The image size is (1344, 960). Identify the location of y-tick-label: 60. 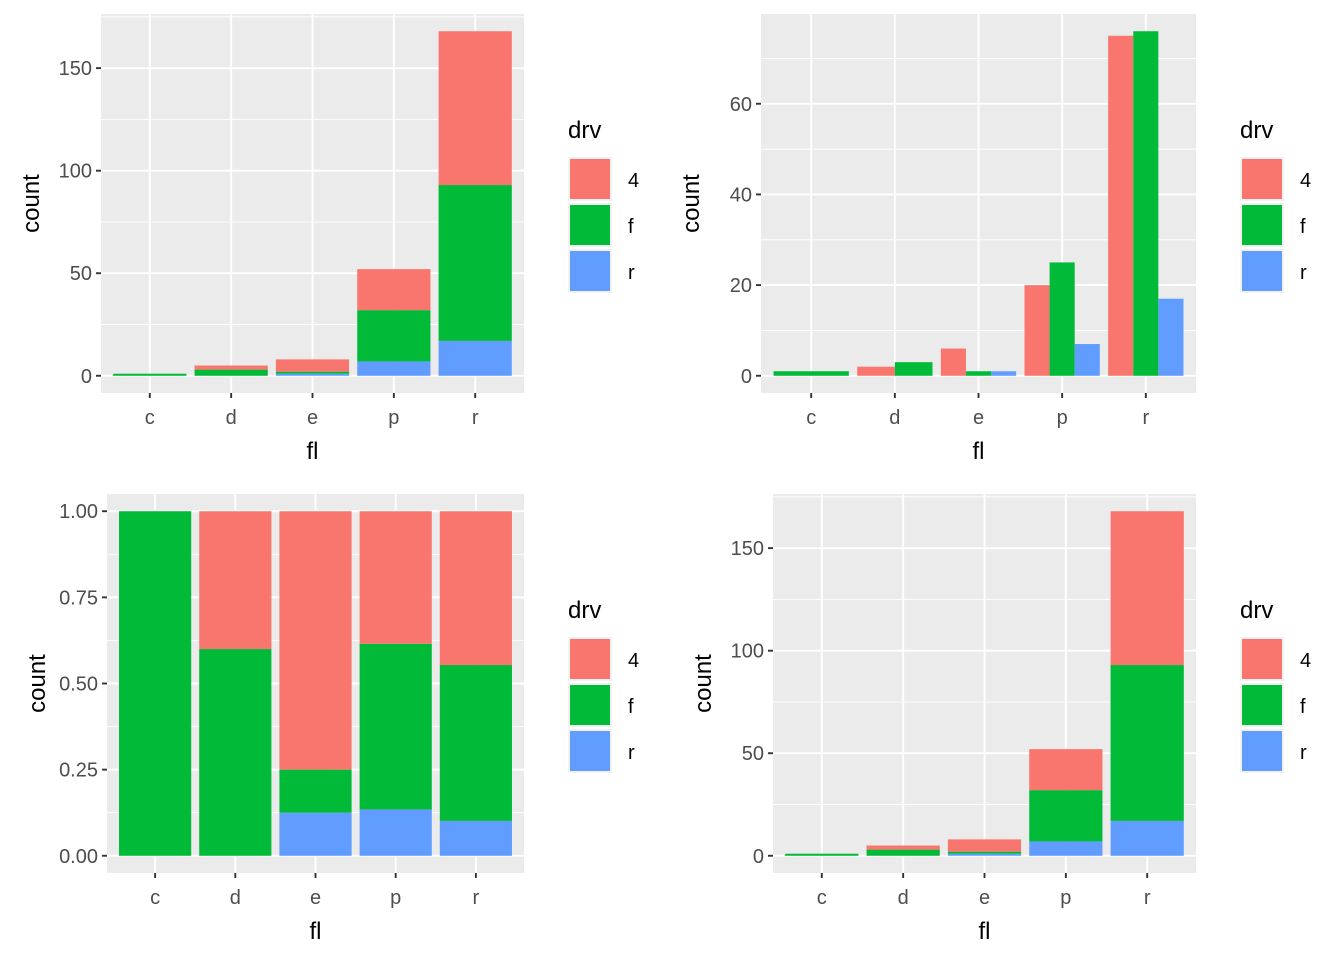
(741, 105).